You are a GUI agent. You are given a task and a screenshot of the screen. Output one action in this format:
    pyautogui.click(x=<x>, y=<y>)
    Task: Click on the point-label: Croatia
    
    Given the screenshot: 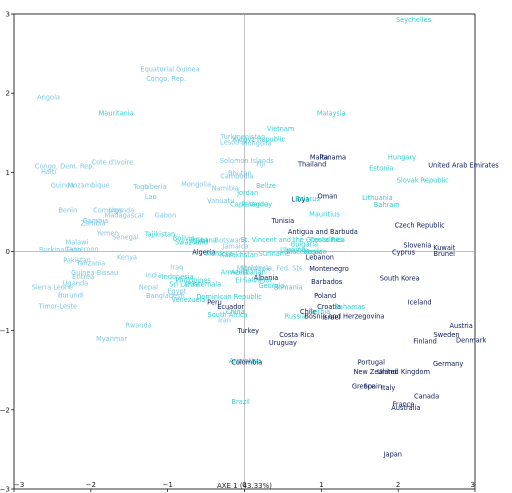 What is the action you would take?
    pyautogui.click(x=329, y=307)
    